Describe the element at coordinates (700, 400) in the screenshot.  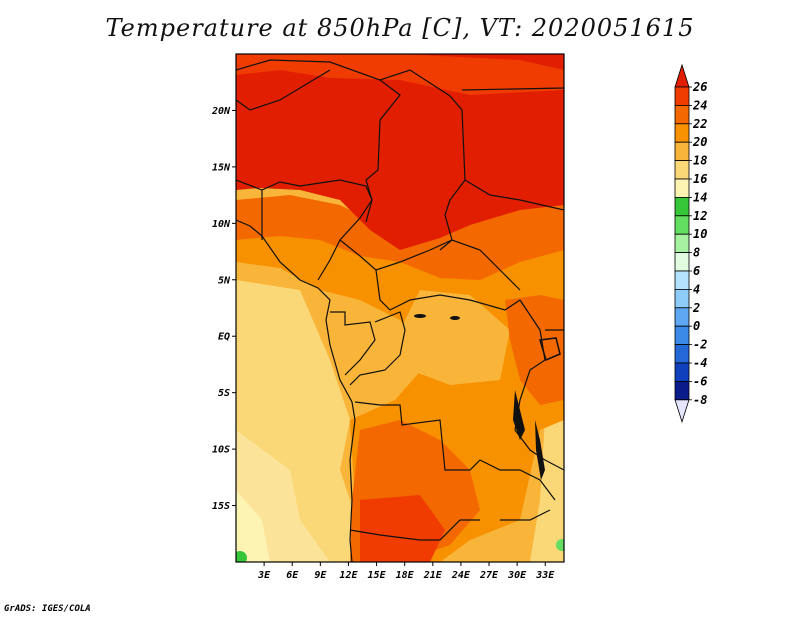
I see `colorbar-label: -8` at that location.